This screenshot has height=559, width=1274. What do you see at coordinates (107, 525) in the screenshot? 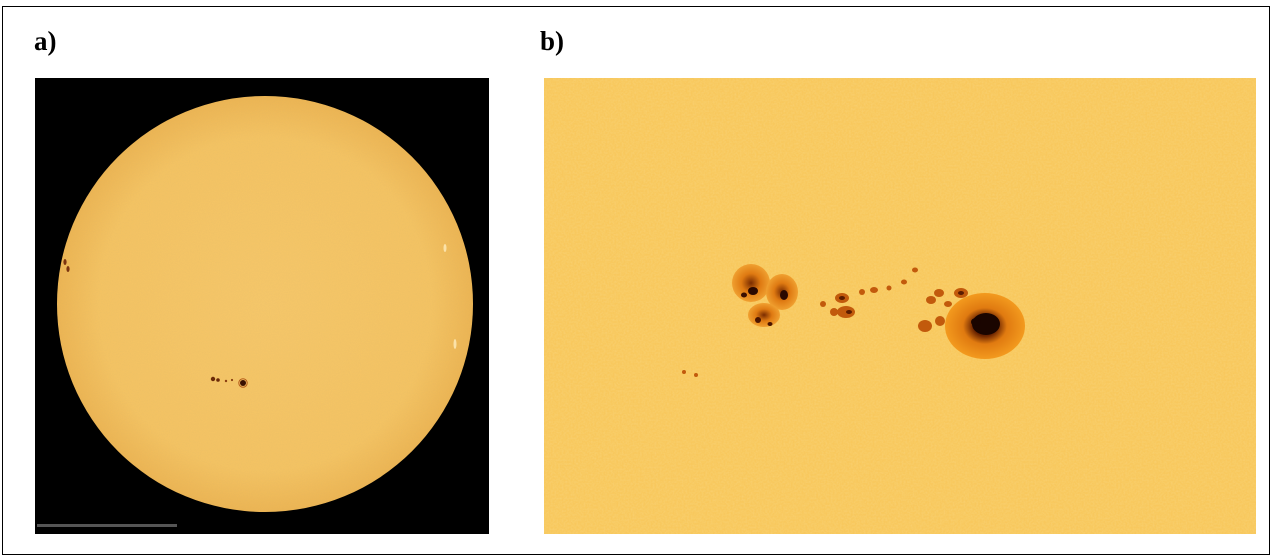
I see `tiny-caption` at bounding box center [107, 525].